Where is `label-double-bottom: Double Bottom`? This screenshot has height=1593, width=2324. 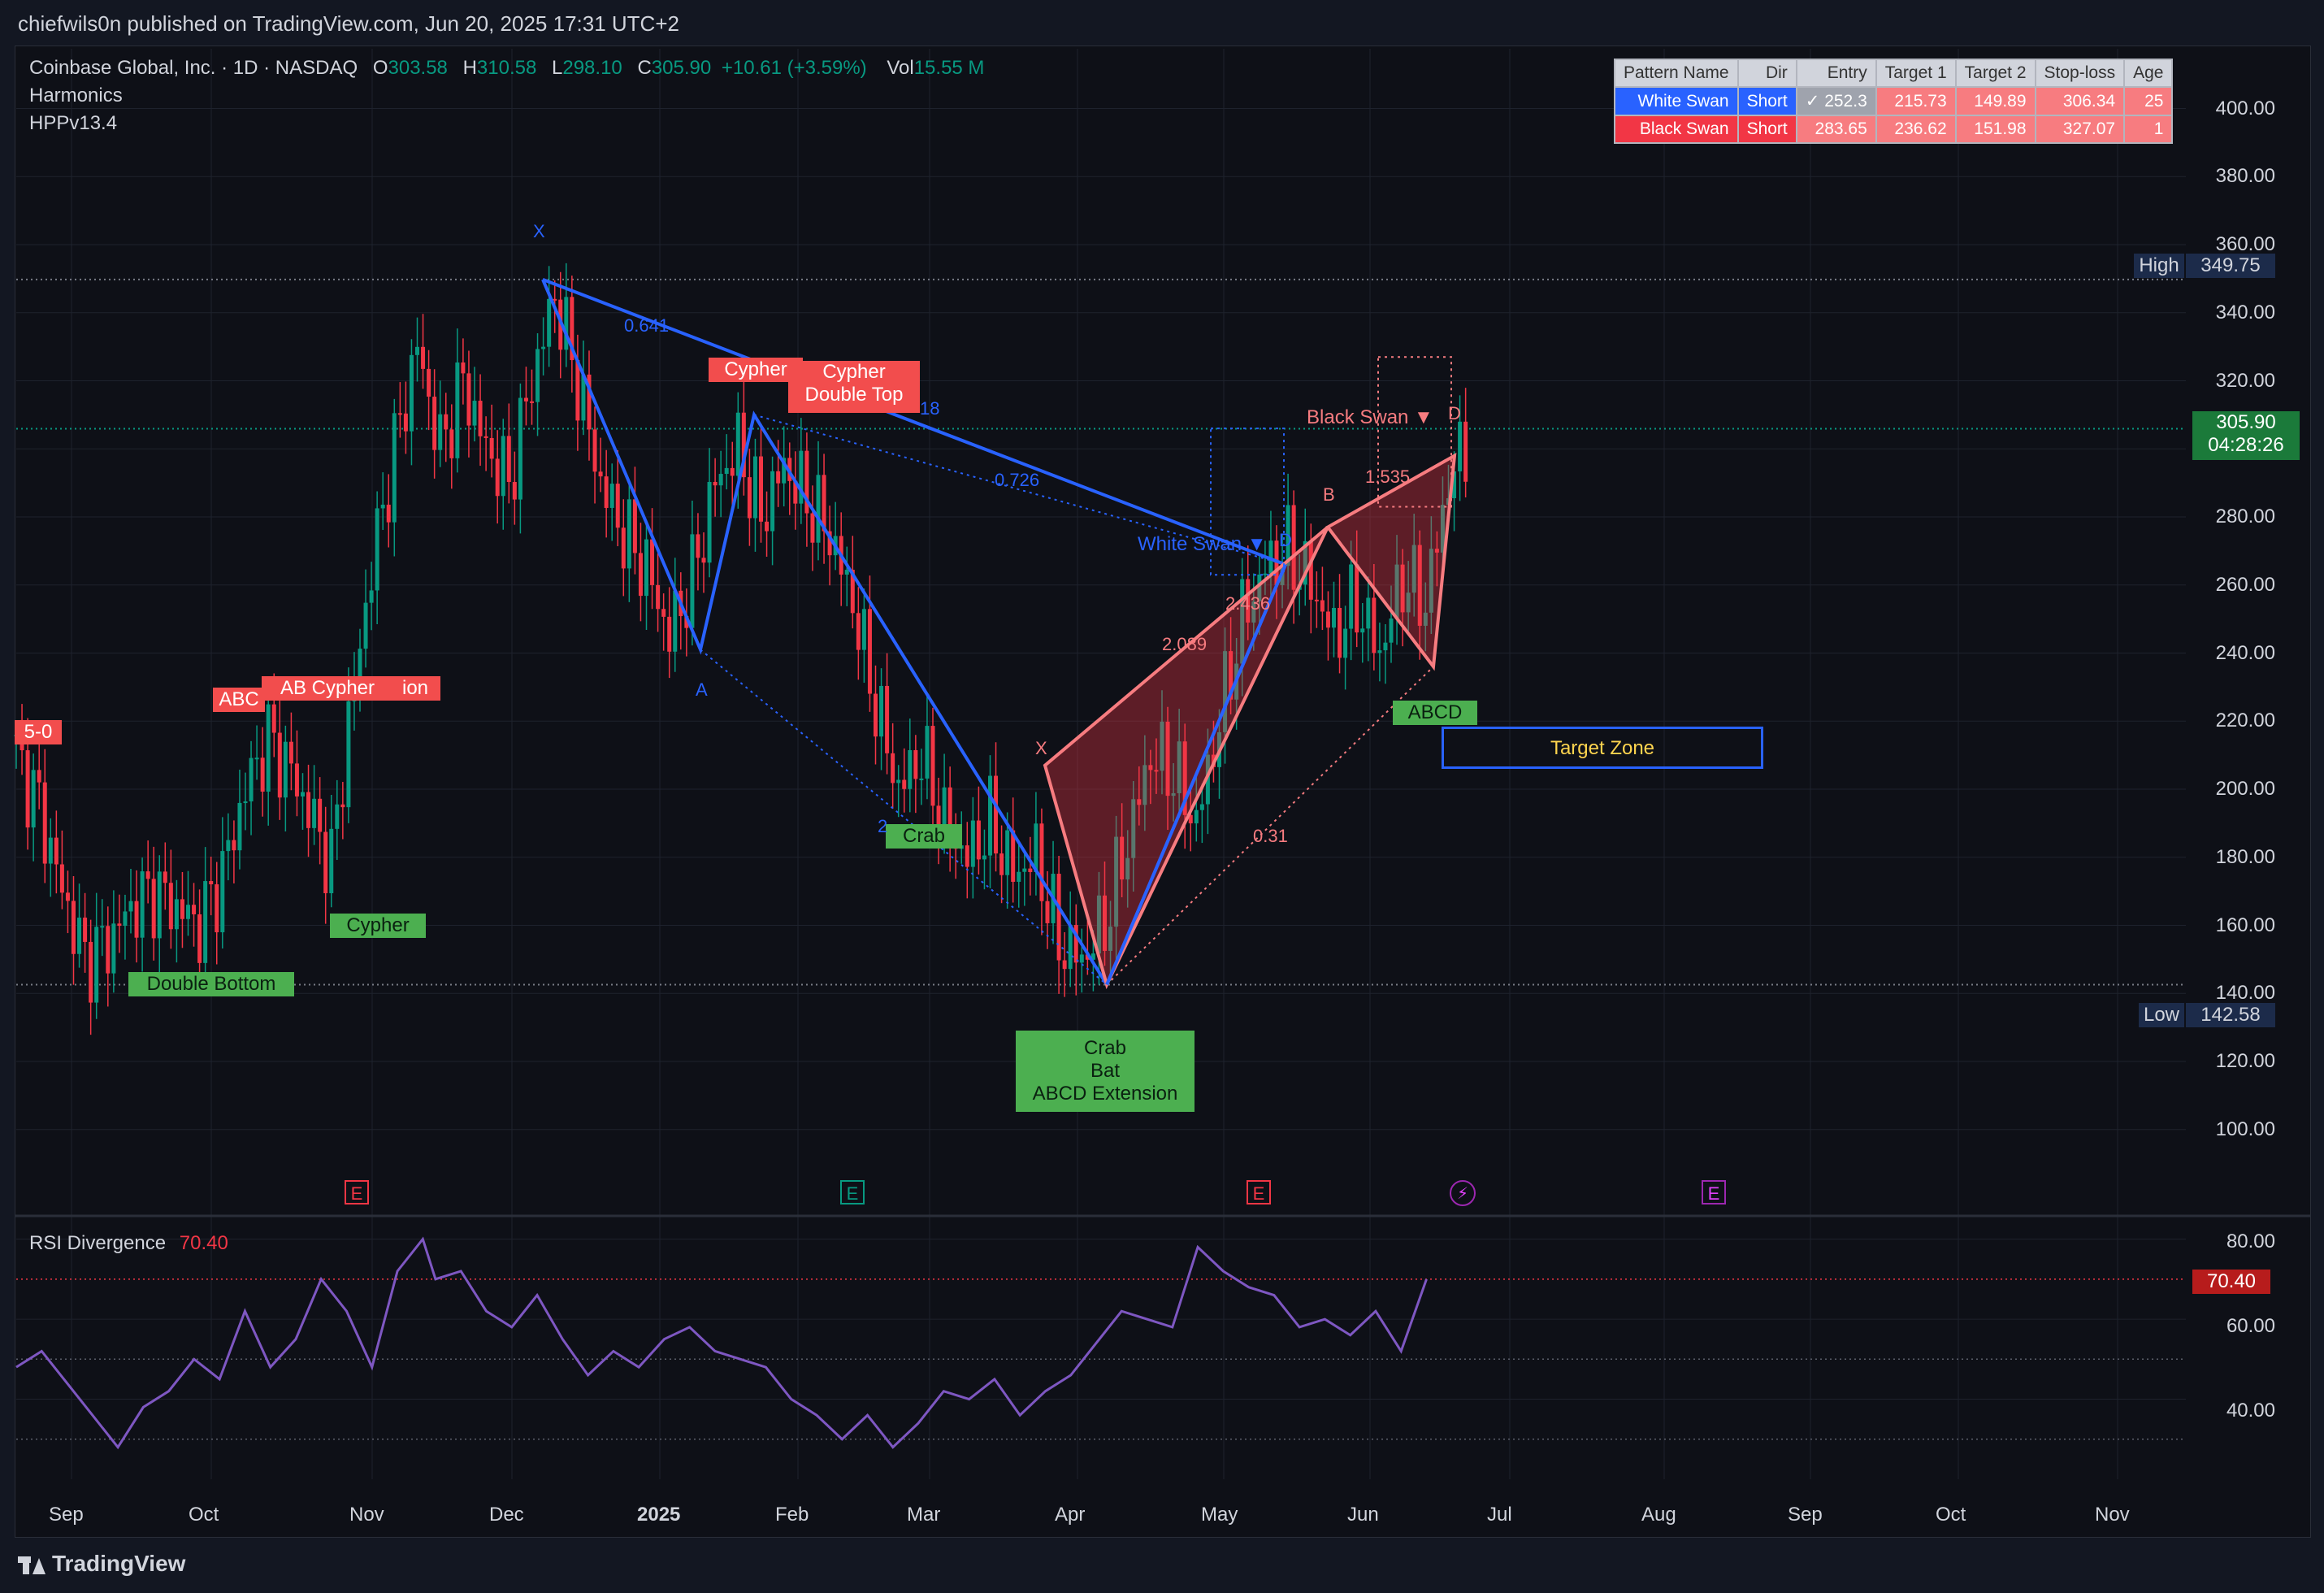
label-double-bottom: Double Bottom is located at coordinates (211, 984).